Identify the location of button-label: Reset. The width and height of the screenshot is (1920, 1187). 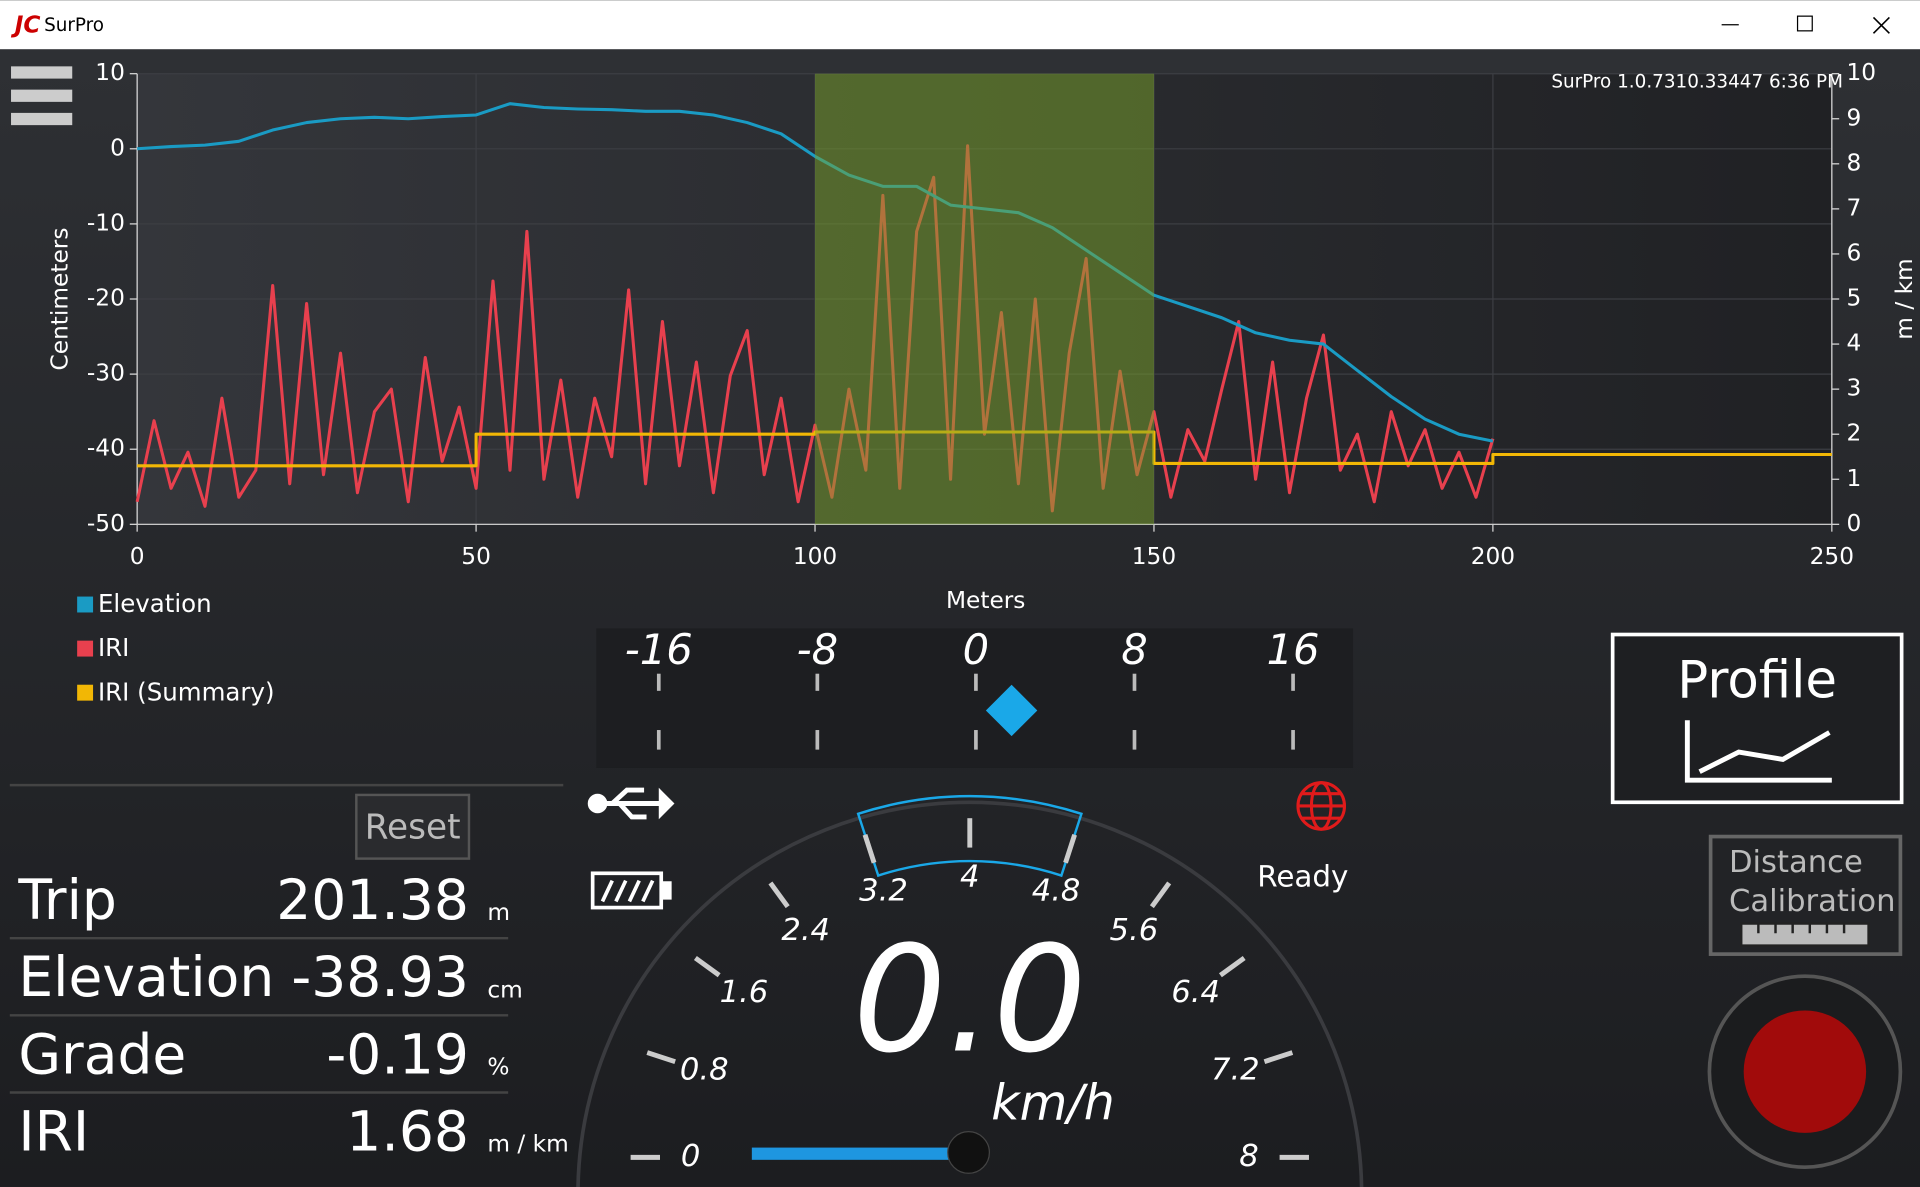
(413, 828).